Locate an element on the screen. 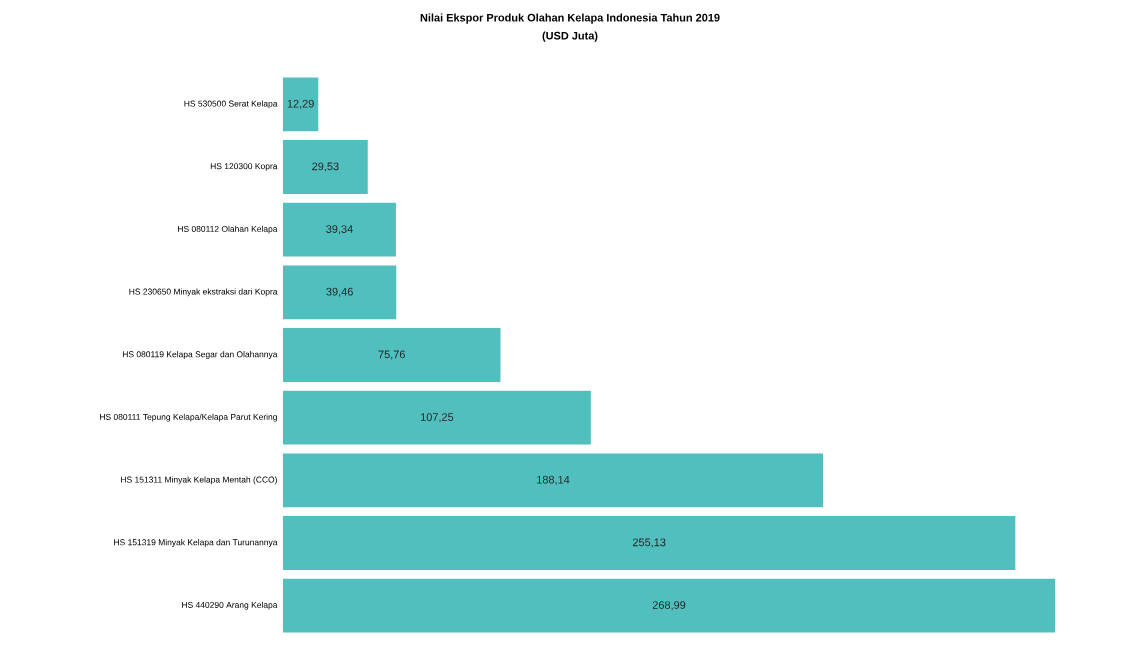  data-label: 188,14 is located at coordinates (553, 480).